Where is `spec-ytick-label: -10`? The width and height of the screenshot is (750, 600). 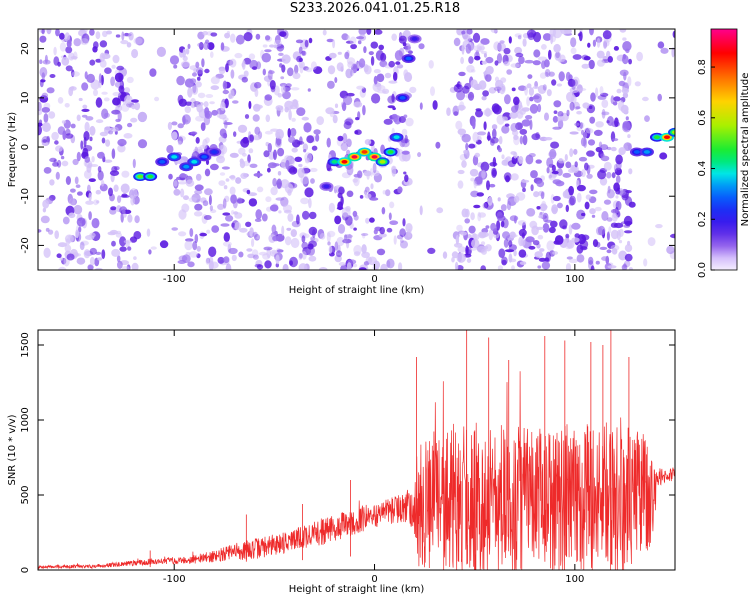
spec-ytick-label: -10 is located at coordinates (25, 196).